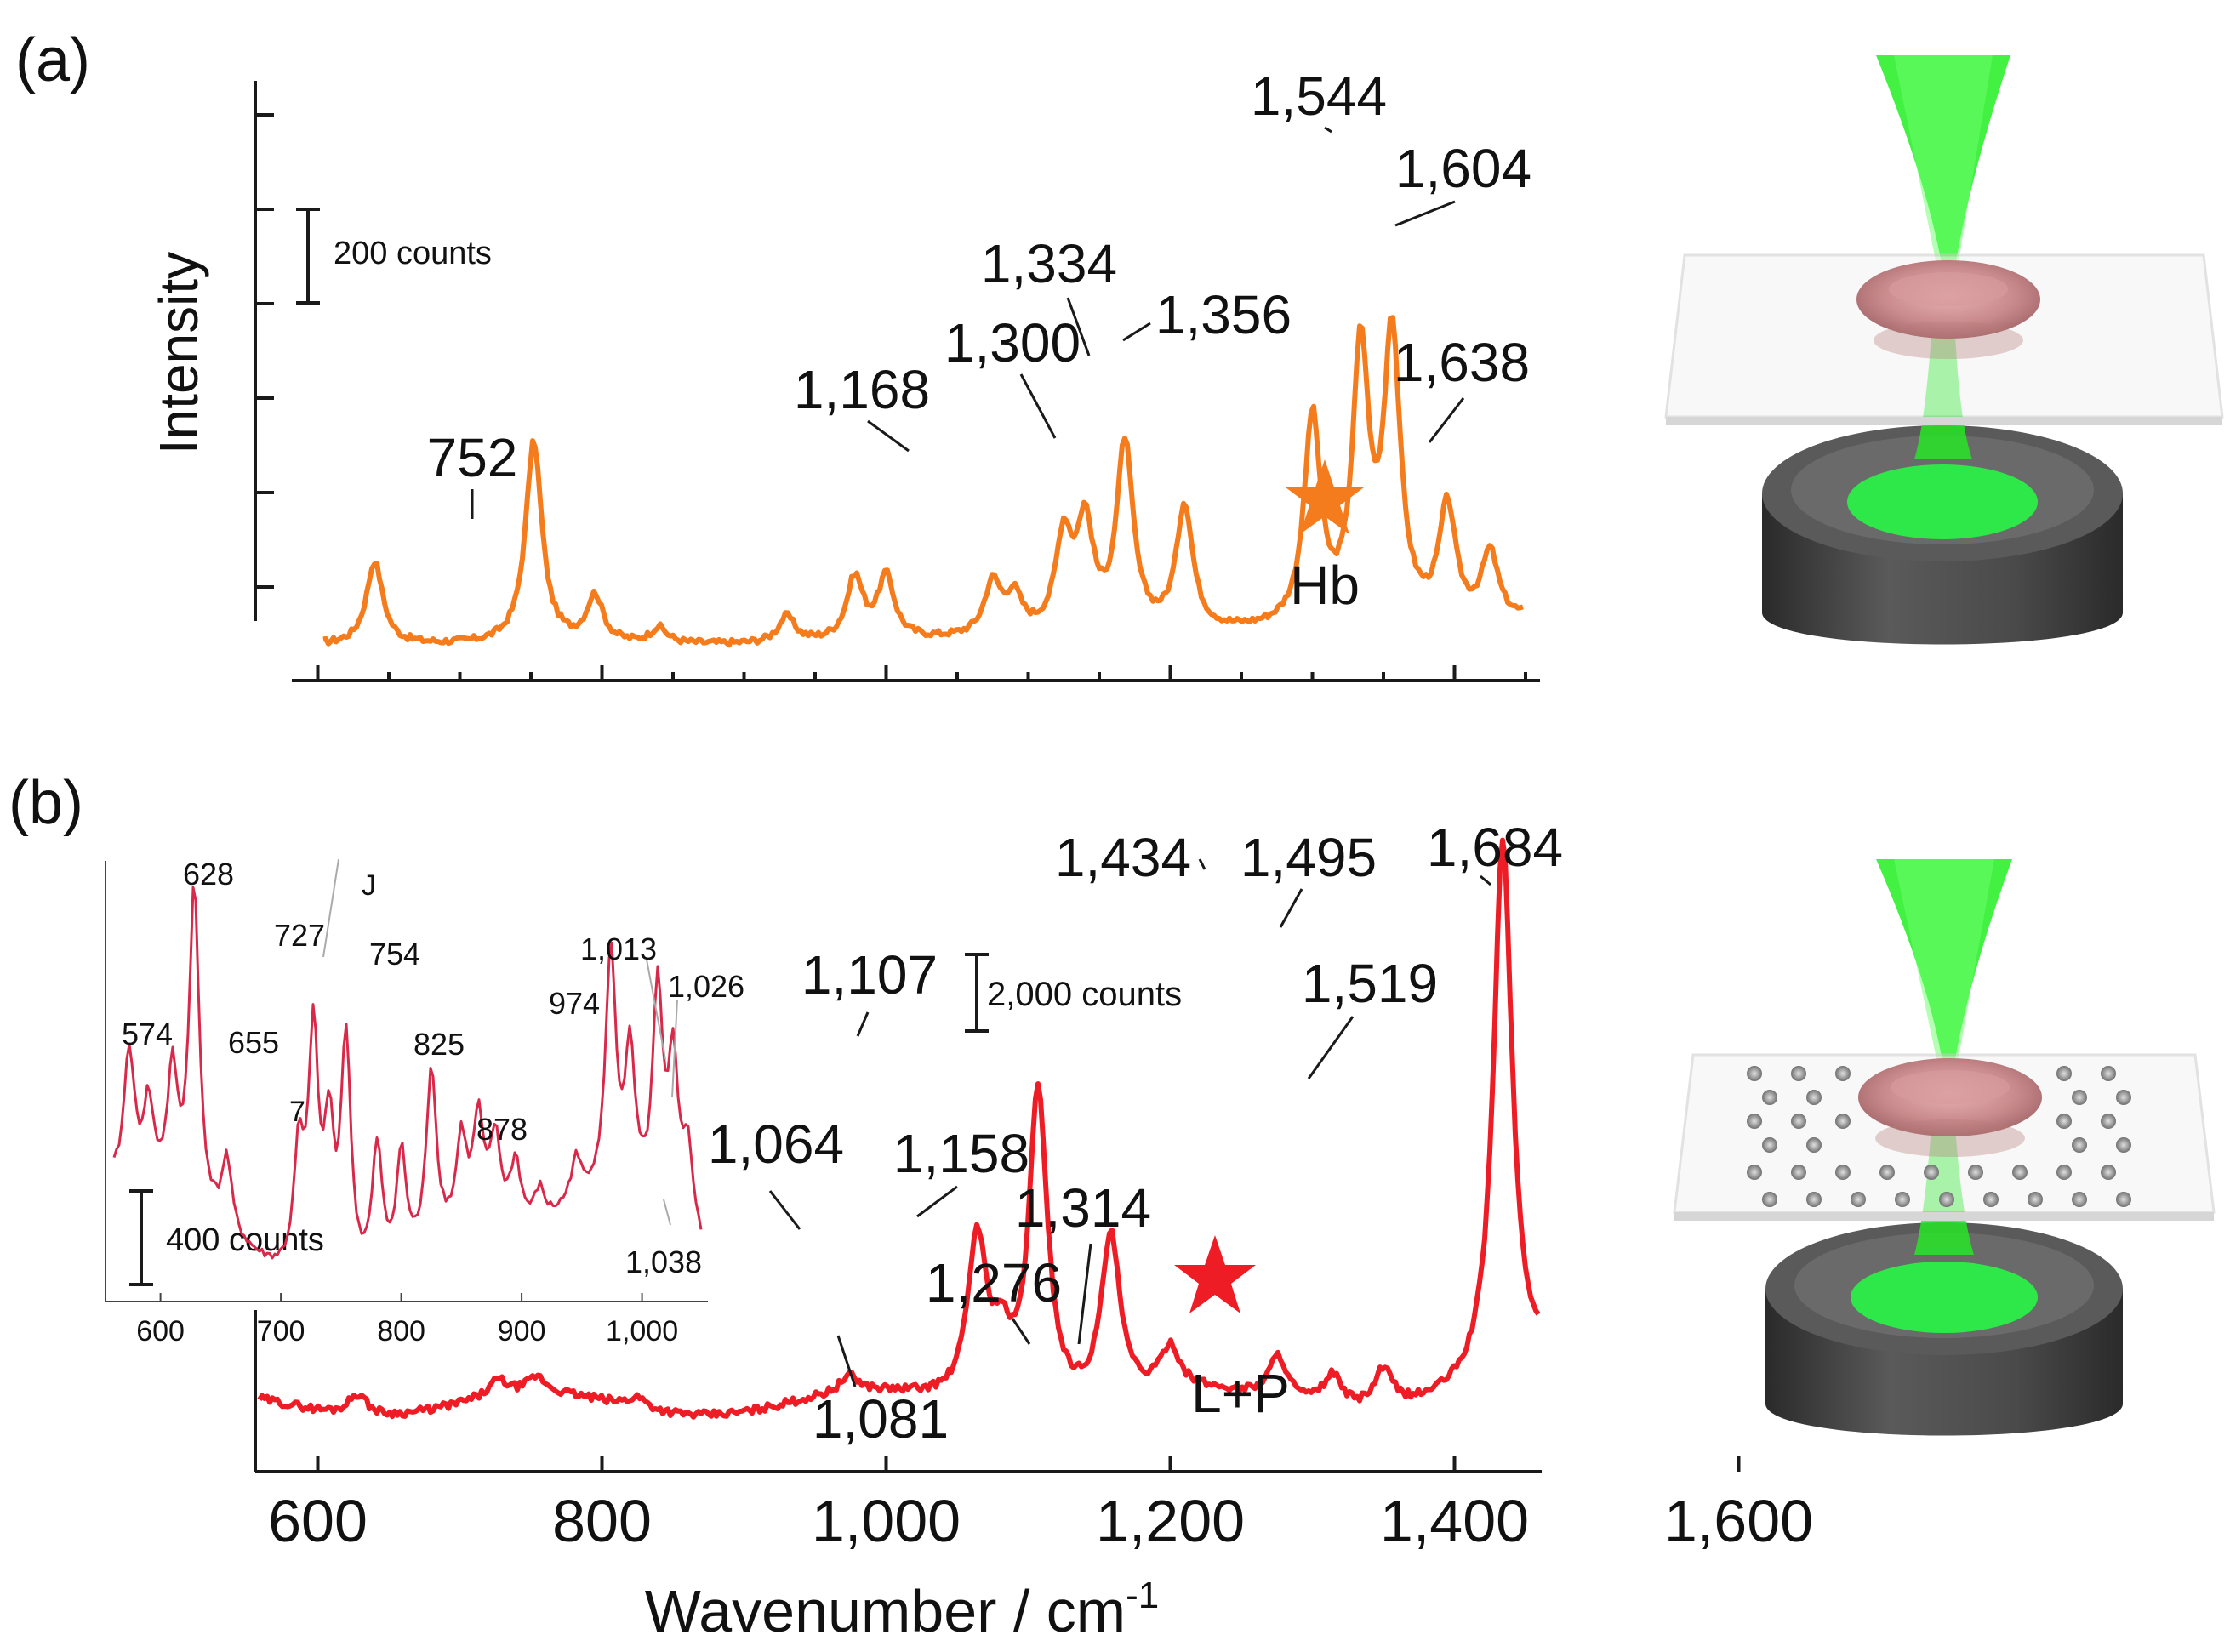 This screenshot has height=1652, width=2230. Describe the element at coordinates (502, 1129) in the screenshot. I see `inset-peak-label: 878` at that location.